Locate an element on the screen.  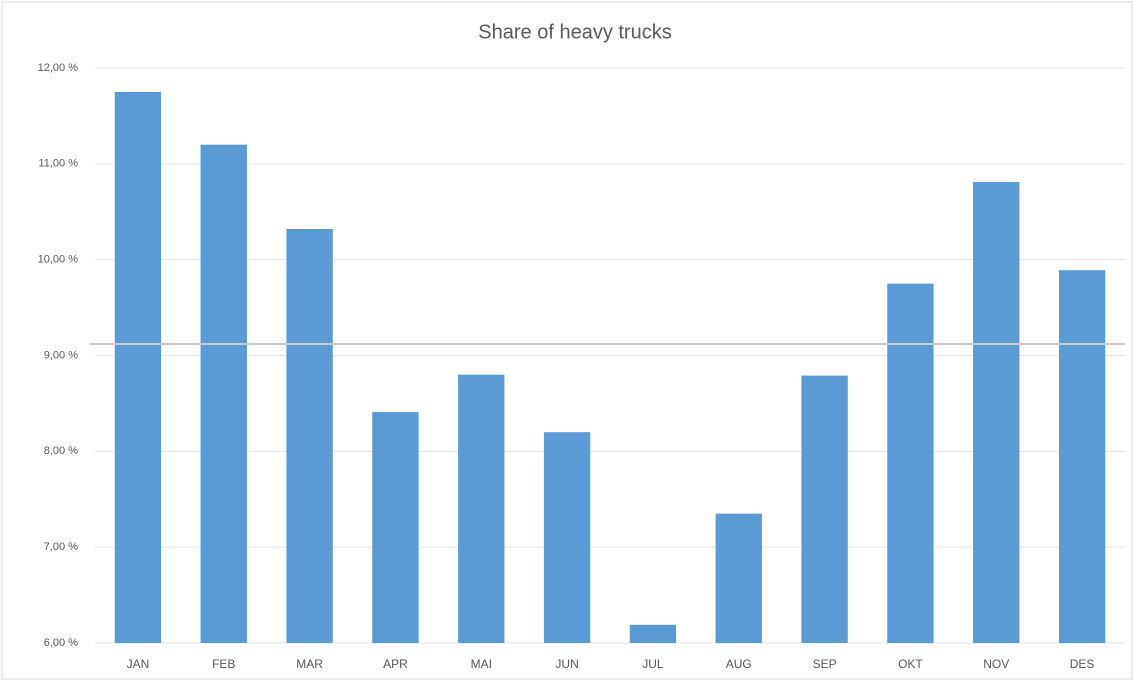
y-tick-label: 12,00 % is located at coordinates (58, 68).